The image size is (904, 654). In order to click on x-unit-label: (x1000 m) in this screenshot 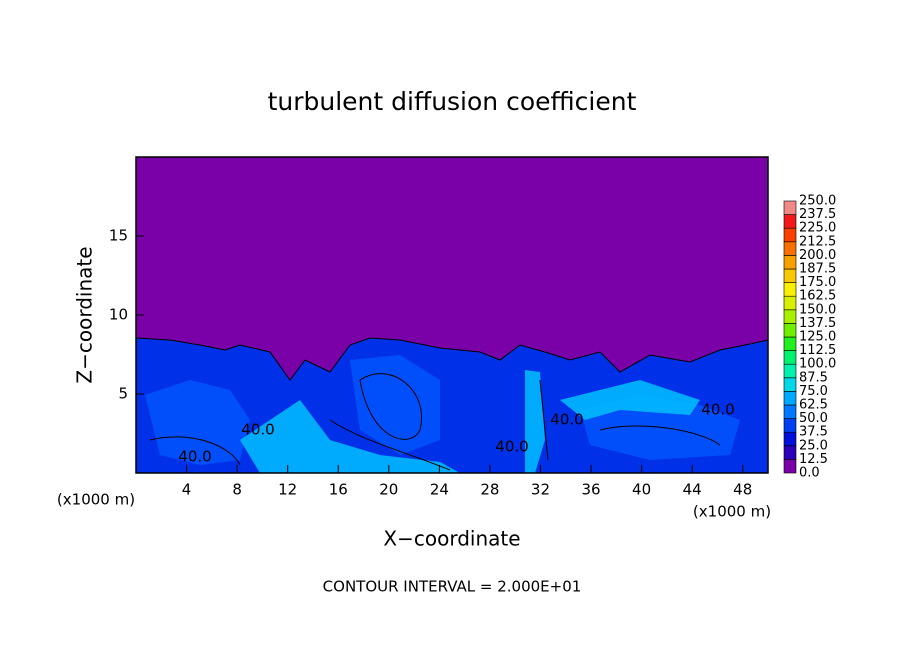, I will do `click(732, 512)`.